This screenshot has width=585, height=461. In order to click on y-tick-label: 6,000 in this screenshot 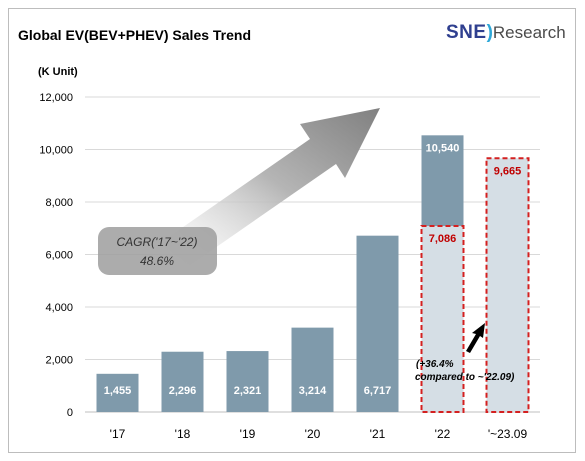, I will do `click(59, 256)`.